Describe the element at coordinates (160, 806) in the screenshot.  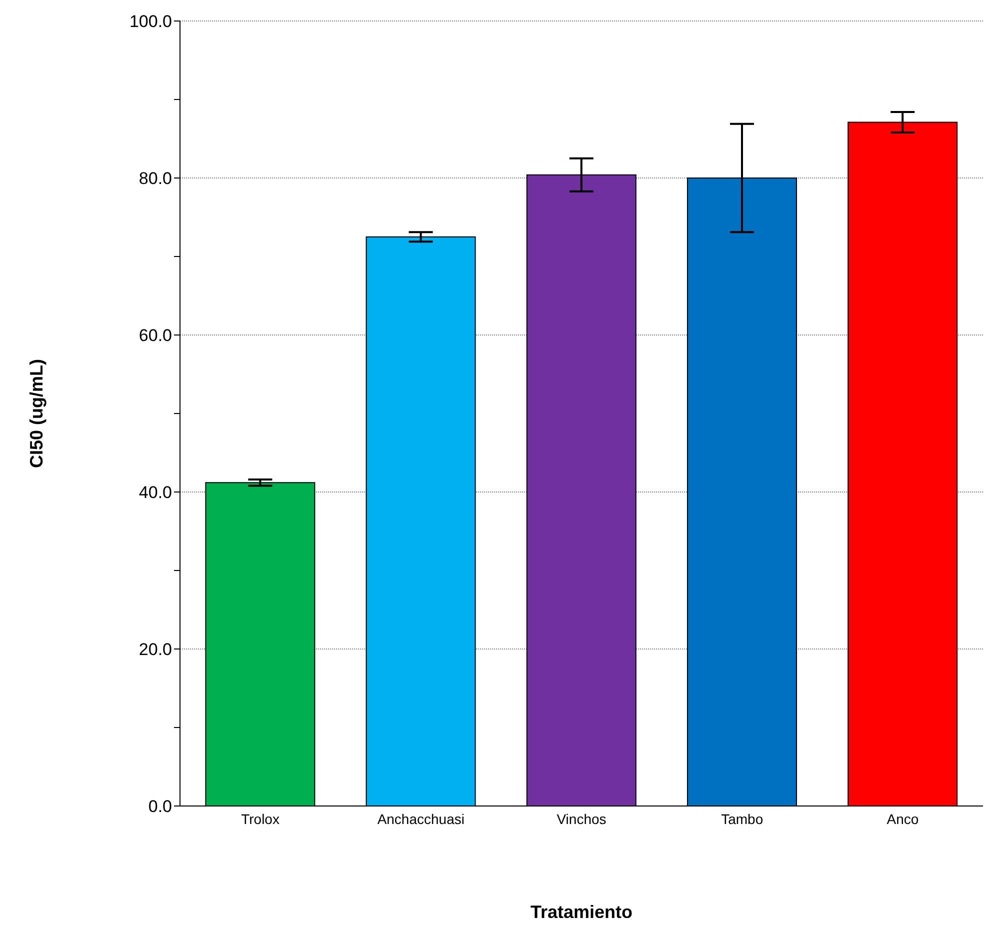
I see `y-tick-label: 0.0` at that location.